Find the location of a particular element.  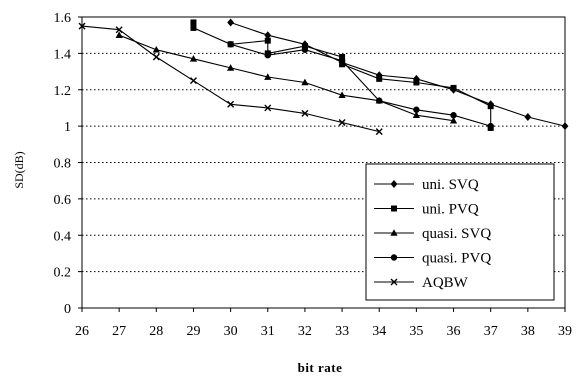

x-tick-label: 38 is located at coordinates (528, 331).